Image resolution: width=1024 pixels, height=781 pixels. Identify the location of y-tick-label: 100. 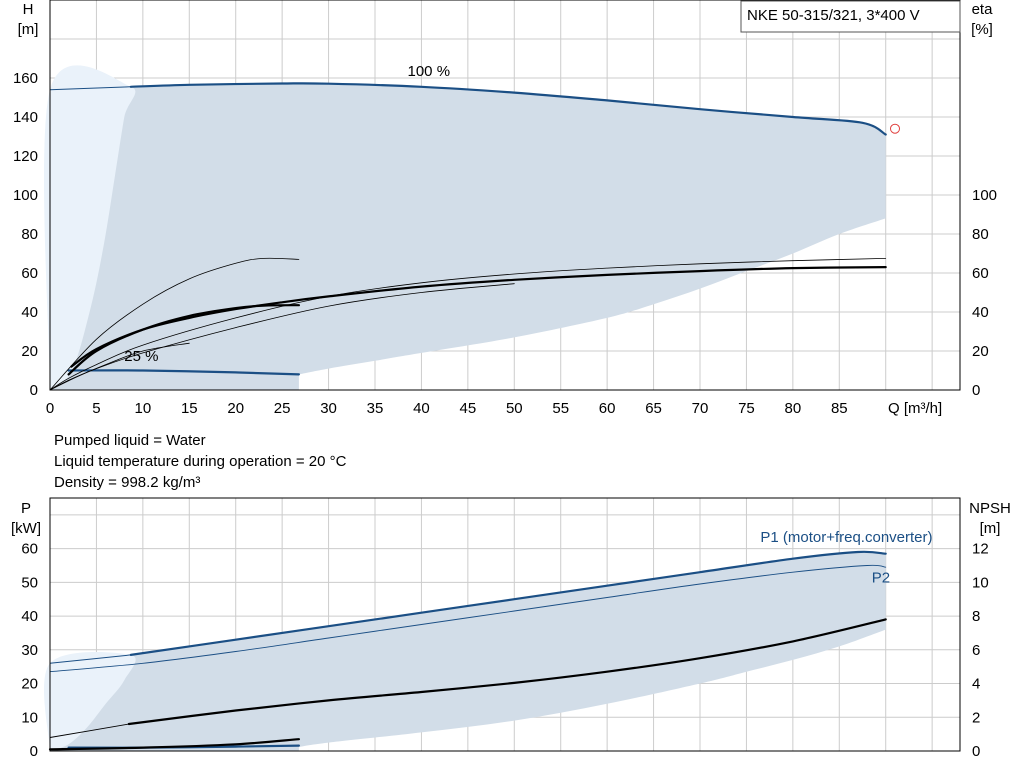
(25, 195).